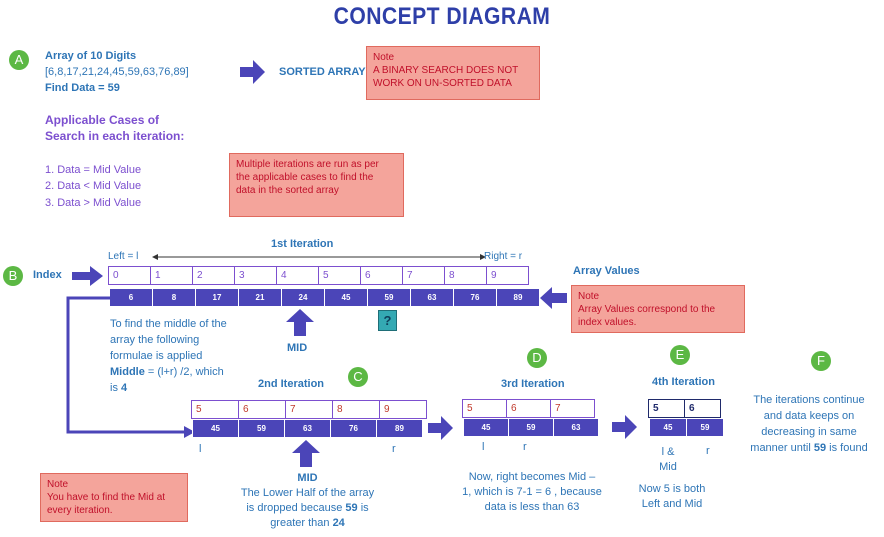 The width and height of the screenshot is (884, 537). I want to click on marker-c: C, so click(358, 377).